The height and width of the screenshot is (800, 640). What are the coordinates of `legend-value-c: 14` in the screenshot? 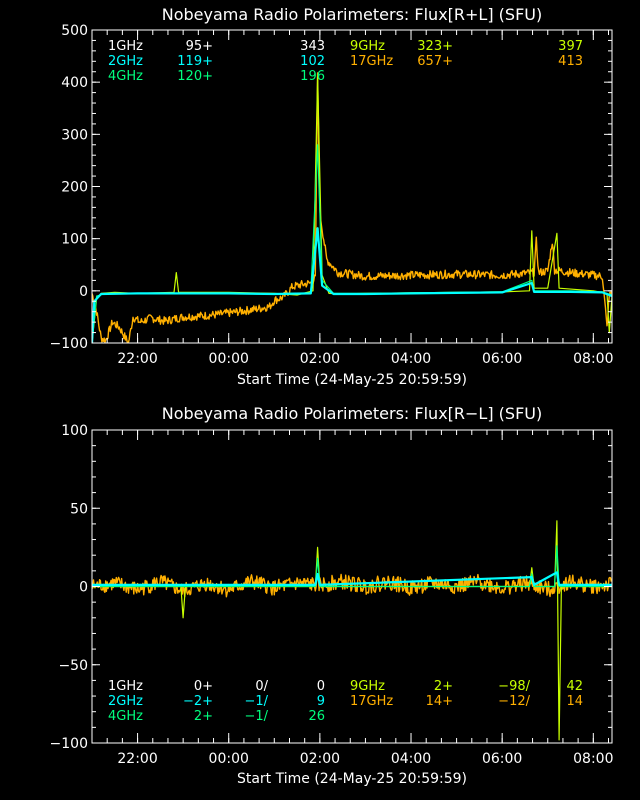 It's located at (574, 701).